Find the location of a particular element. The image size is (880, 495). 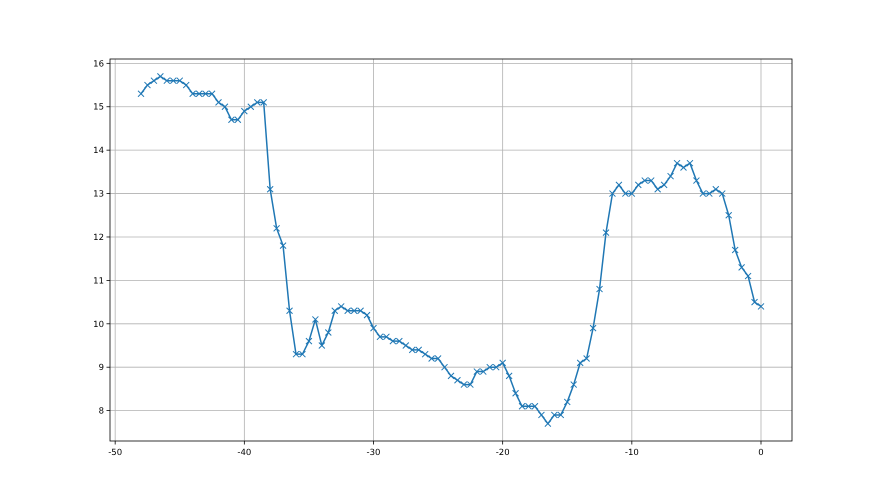

y-tick-label: 13 is located at coordinates (98, 195).